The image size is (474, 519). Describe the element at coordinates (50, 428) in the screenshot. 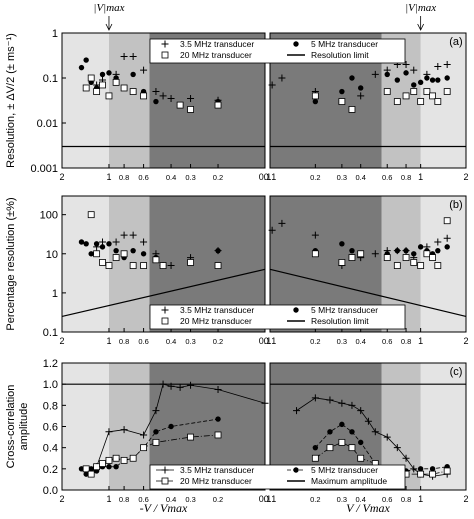

I see `panel-c-ytick-label: 0.6` at that location.